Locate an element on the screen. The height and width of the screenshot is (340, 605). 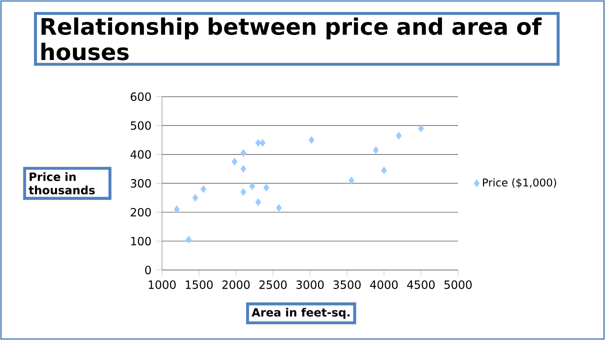
legend-label: Price ($1,000) is located at coordinates (519, 183).